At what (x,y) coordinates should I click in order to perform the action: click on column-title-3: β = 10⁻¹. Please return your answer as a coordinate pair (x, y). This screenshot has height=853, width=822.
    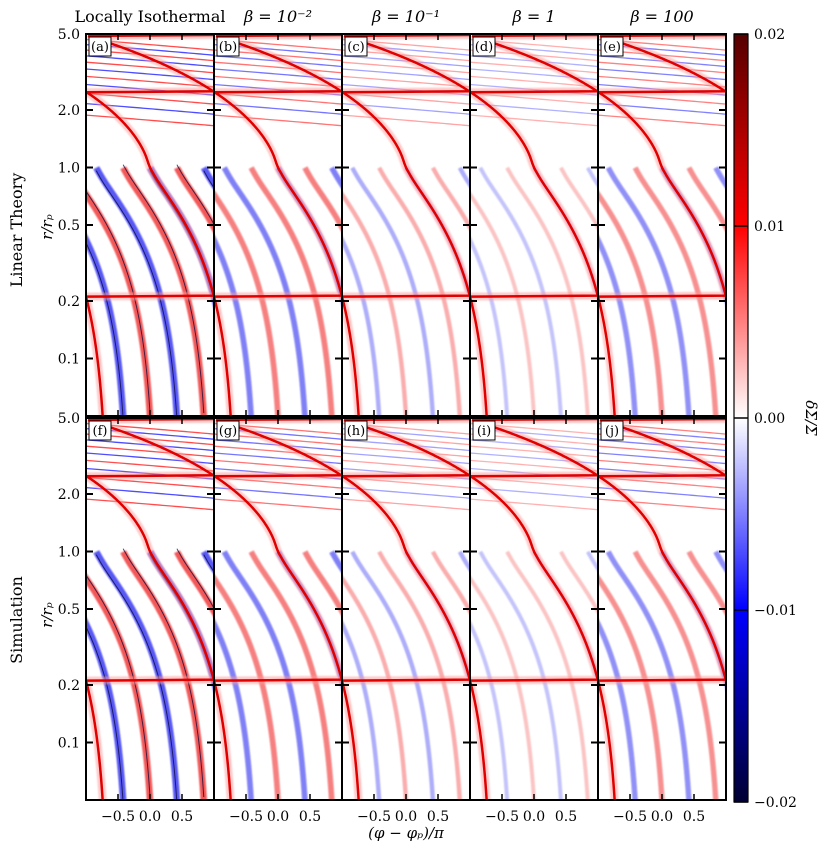
    Looking at the image, I should click on (405, 16).